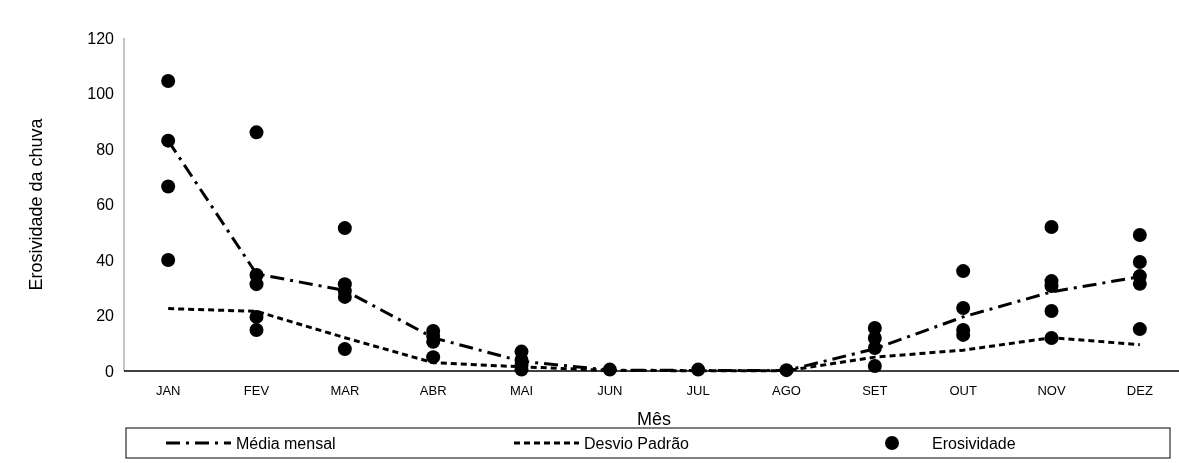 This screenshot has width=1179, height=463. Describe the element at coordinates (610, 390) in the screenshot. I see `x-tick-label: JUN` at that location.